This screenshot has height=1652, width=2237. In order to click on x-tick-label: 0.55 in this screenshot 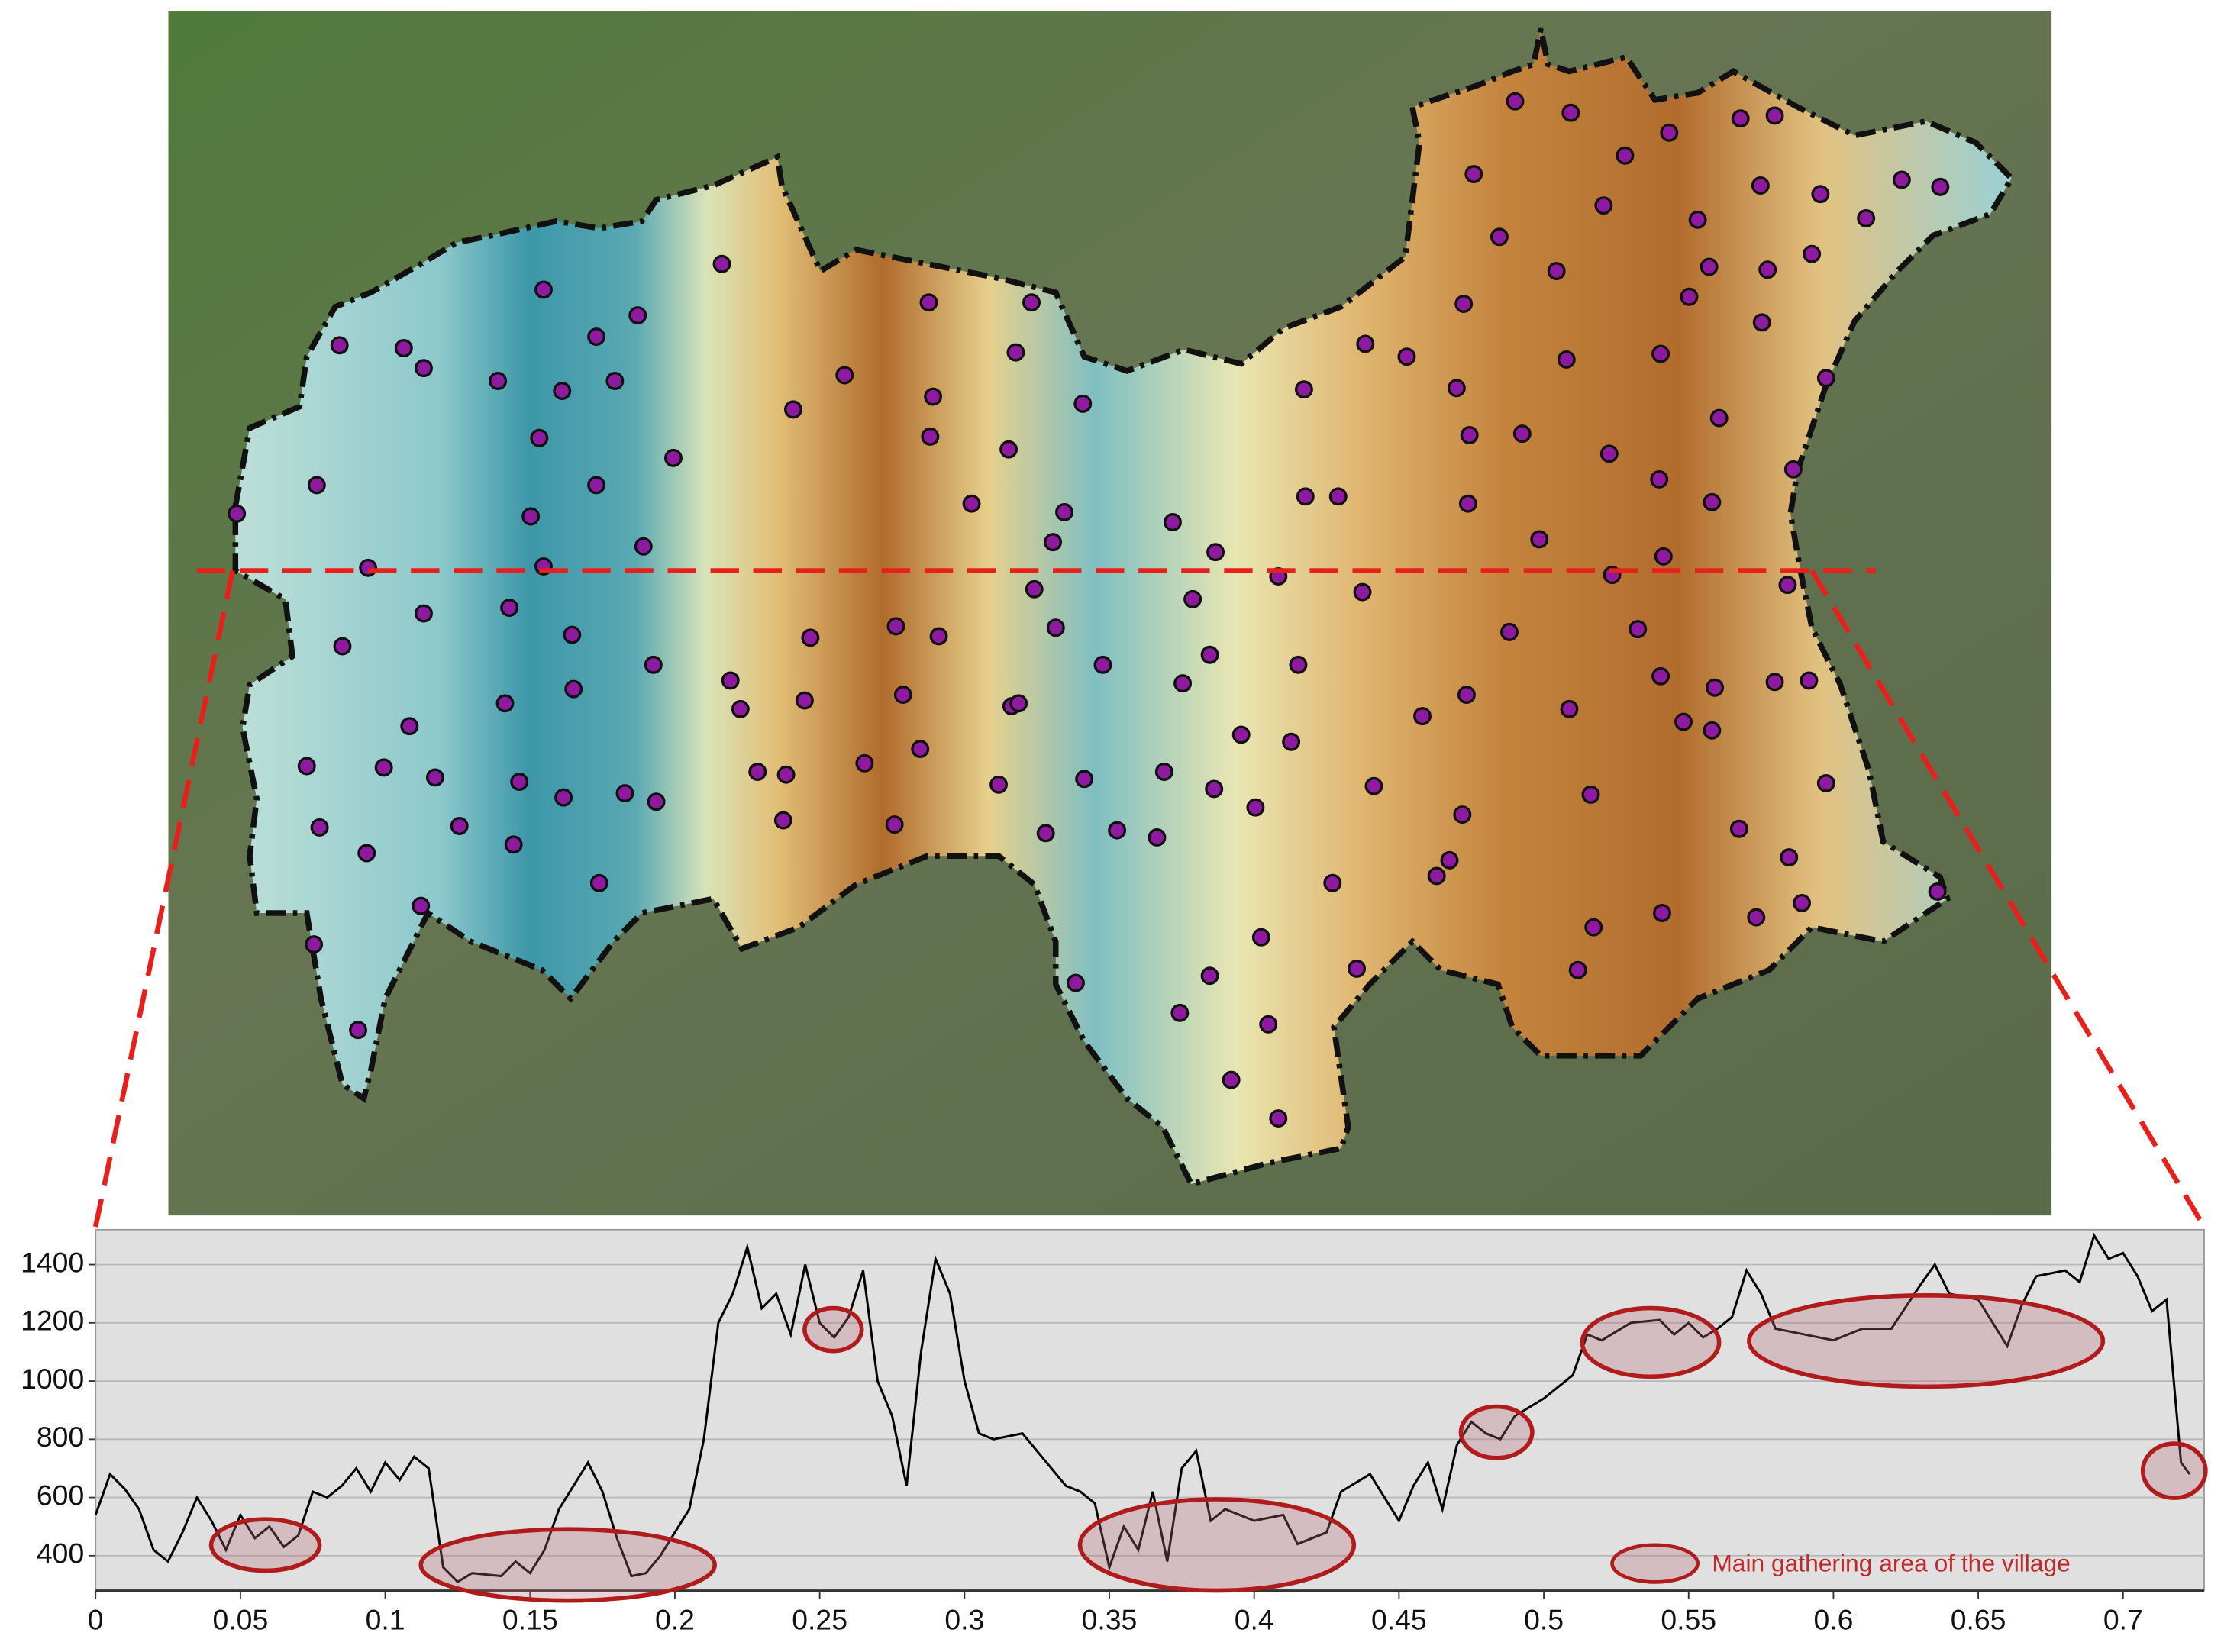, I will do `click(1689, 1620)`.